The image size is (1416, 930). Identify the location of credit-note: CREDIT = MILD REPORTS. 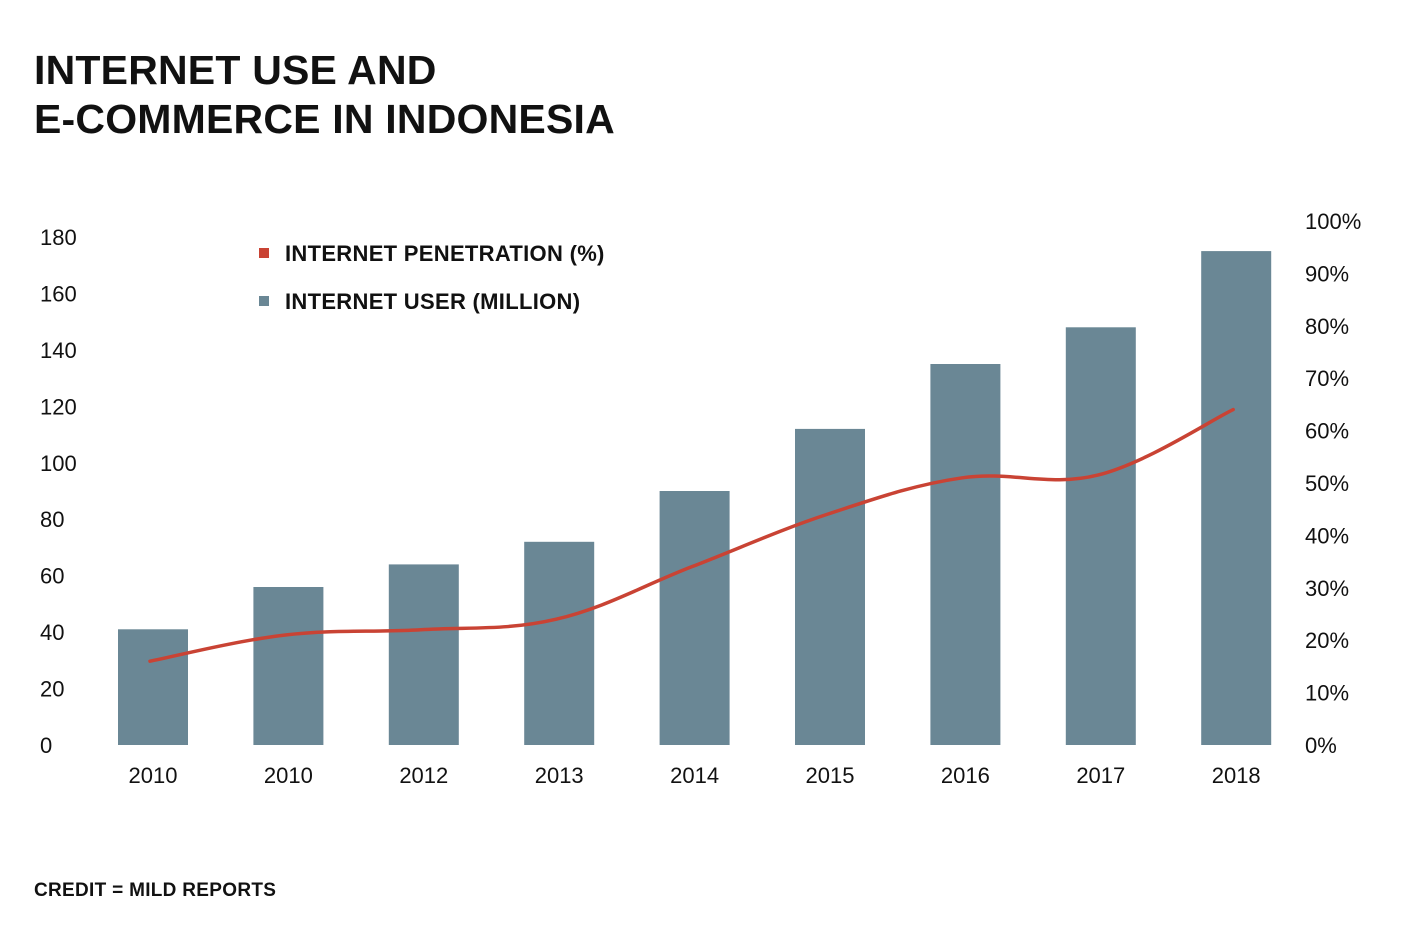
(155, 890).